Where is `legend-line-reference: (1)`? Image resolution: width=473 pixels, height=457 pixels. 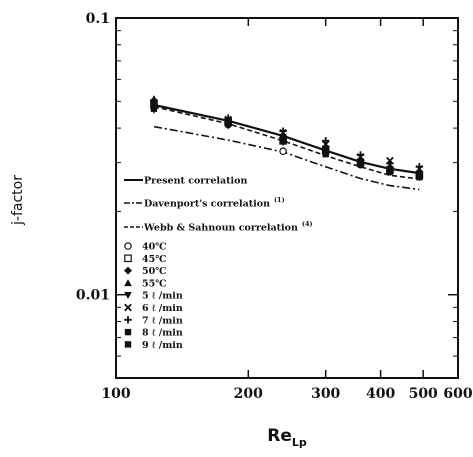 legend-line-reference: (1) is located at coordinates (279, 200).